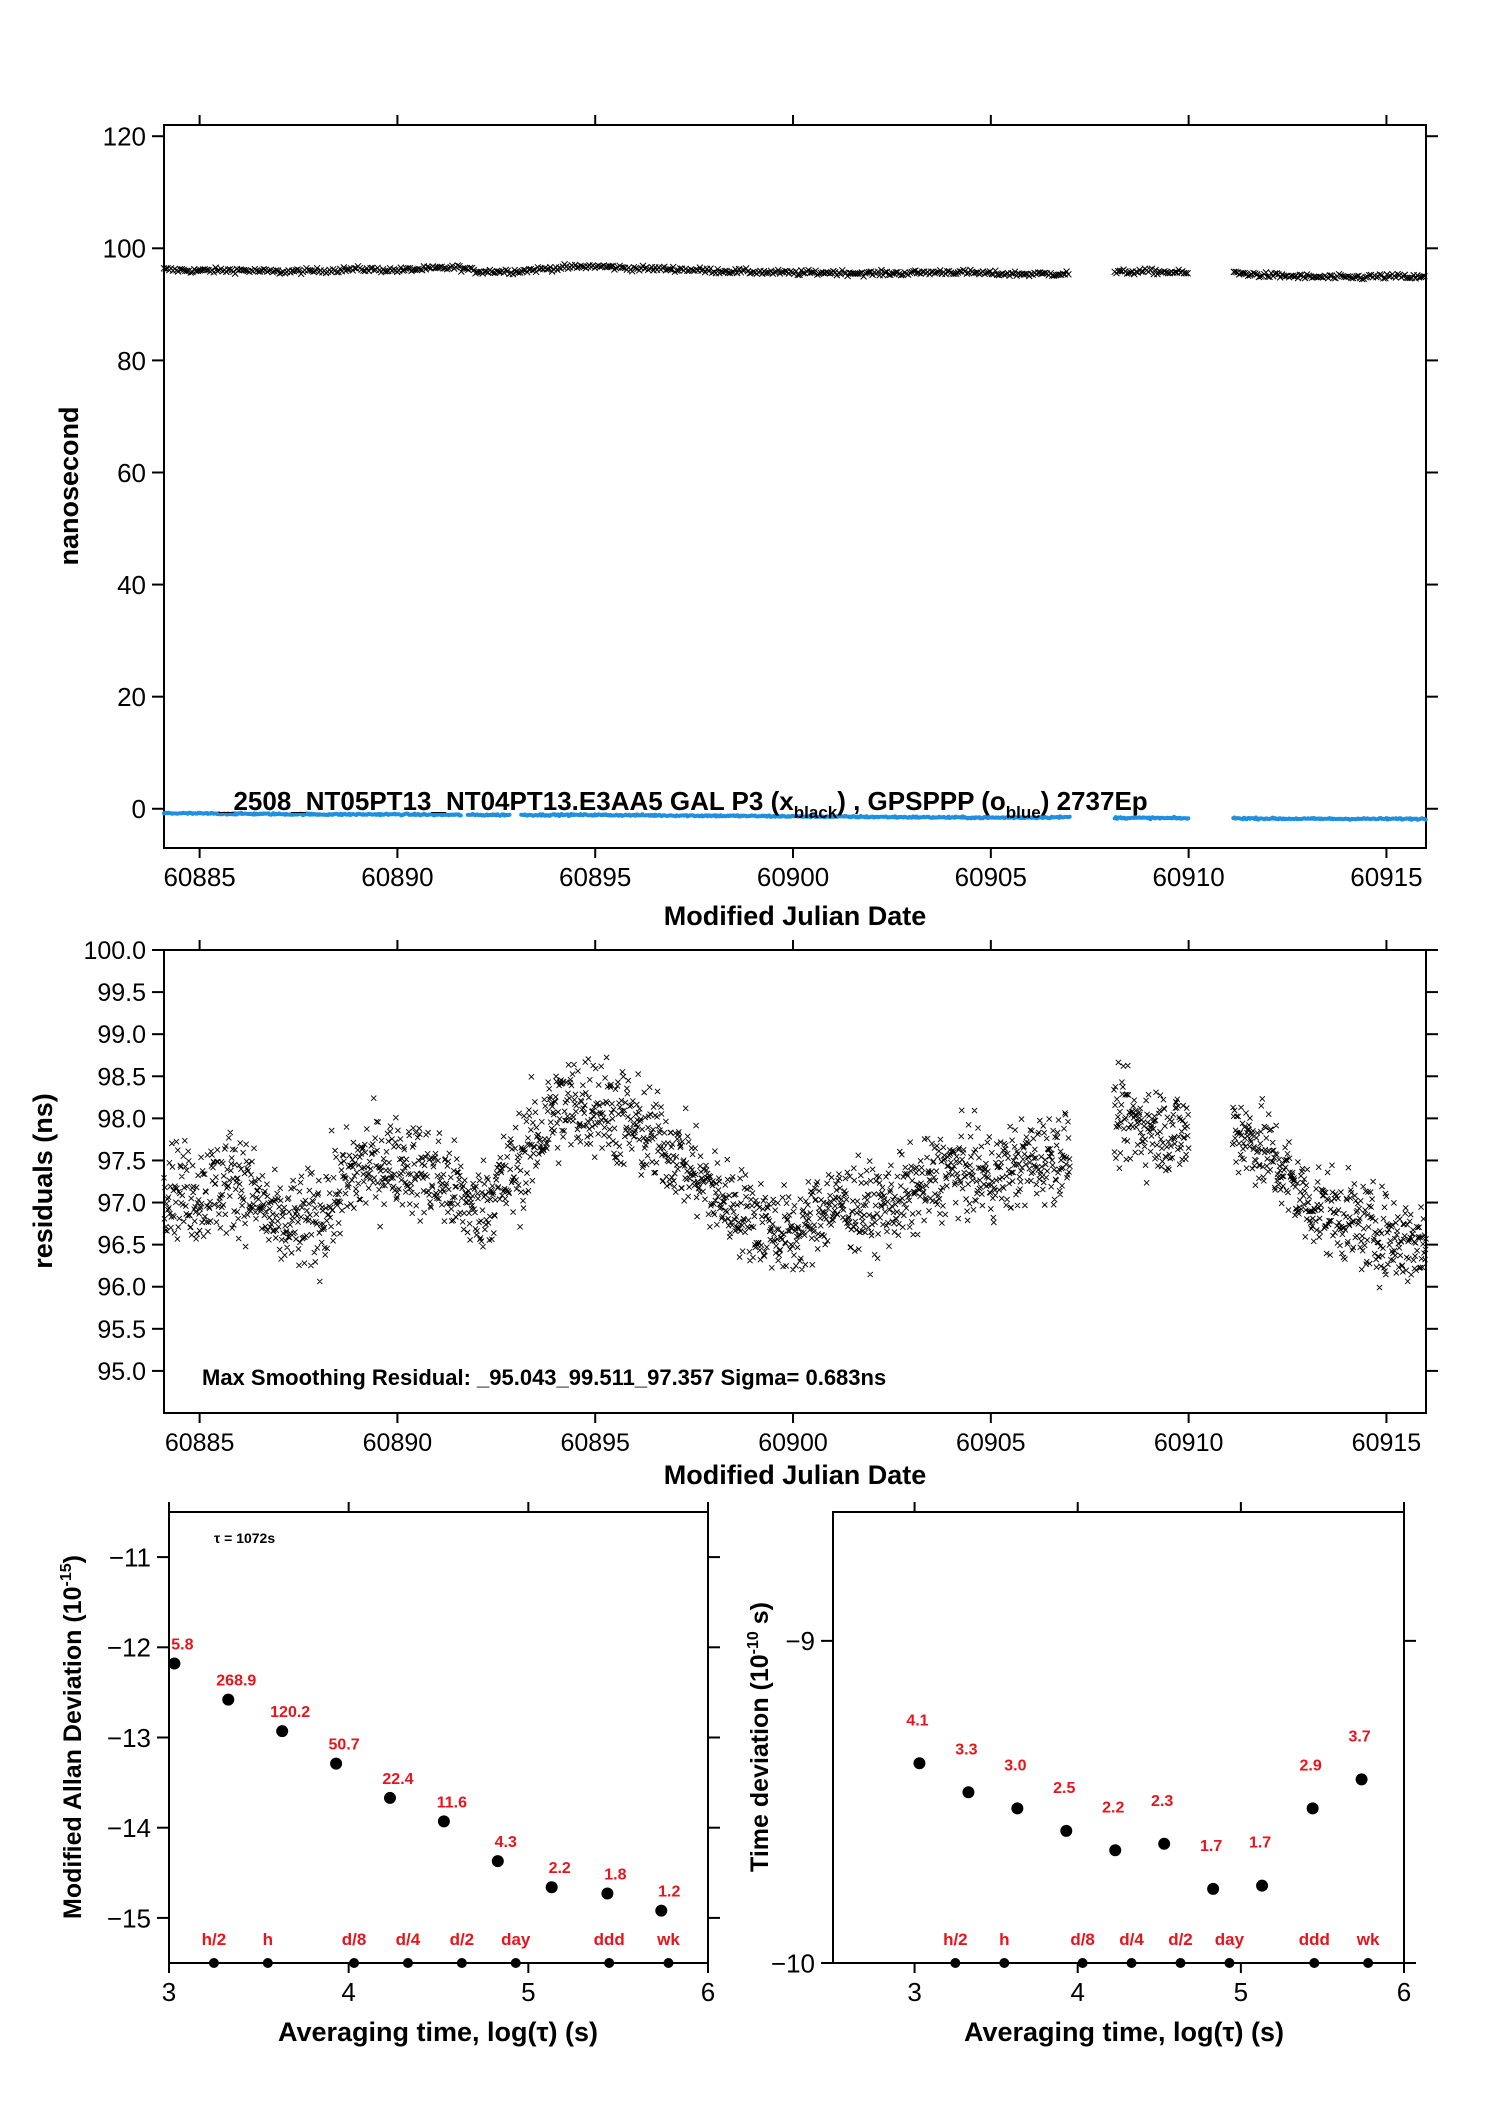 The image size is (1488, 2105). What do you see at coordinates (1064, 1788) in the screenshot?
I see `tdev-point-label: 2.5` at bounding box center [1064, 1788].